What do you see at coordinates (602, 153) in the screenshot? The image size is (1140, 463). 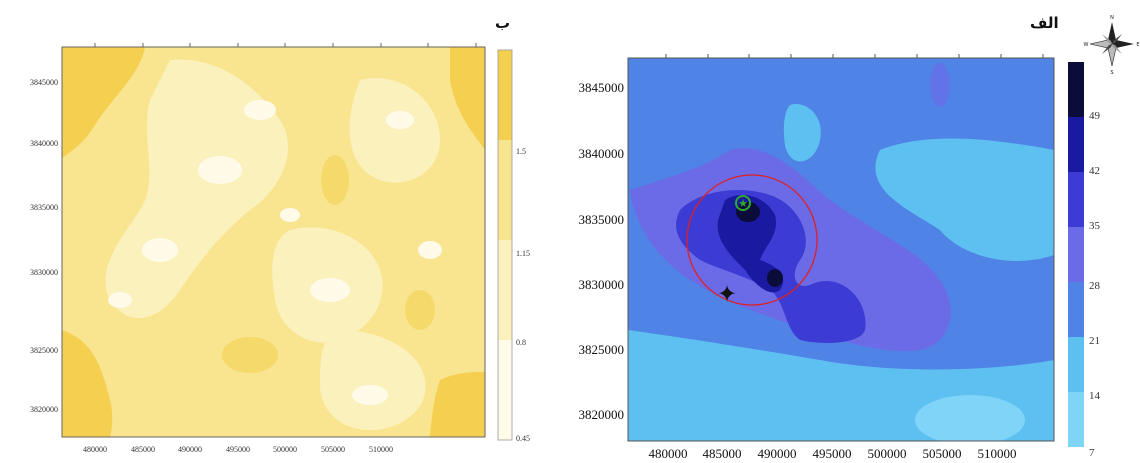 I see `right-y-tick: 3840000` at bounding box center [602, 153].